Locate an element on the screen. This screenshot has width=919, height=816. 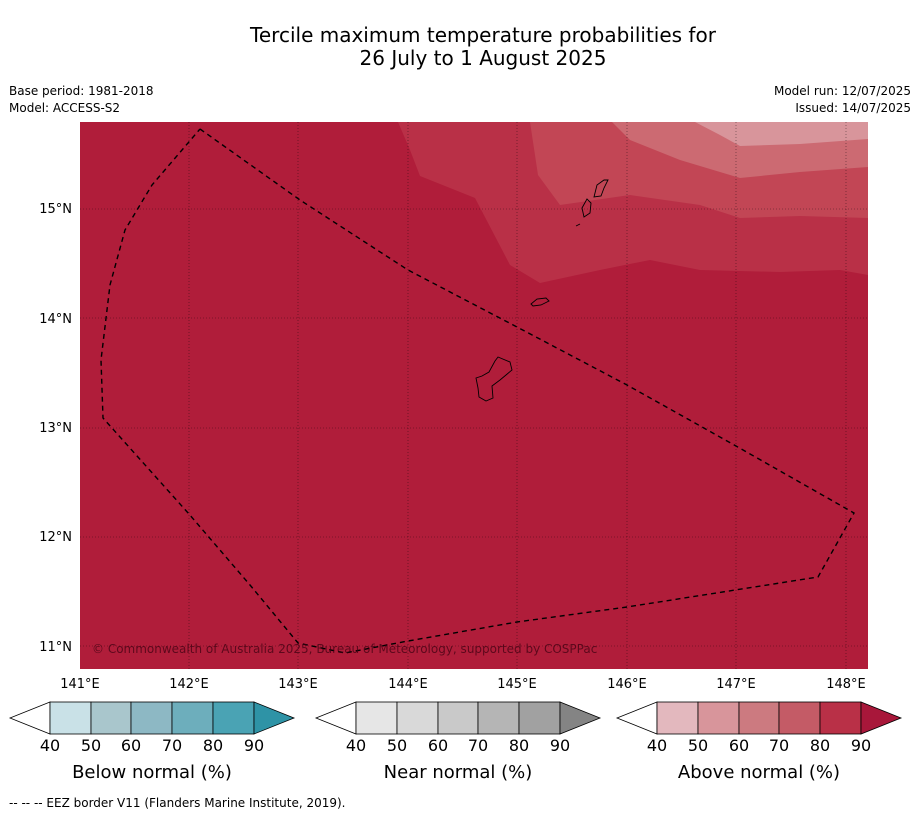
colorbar-above is located at coordinates (759, 718).